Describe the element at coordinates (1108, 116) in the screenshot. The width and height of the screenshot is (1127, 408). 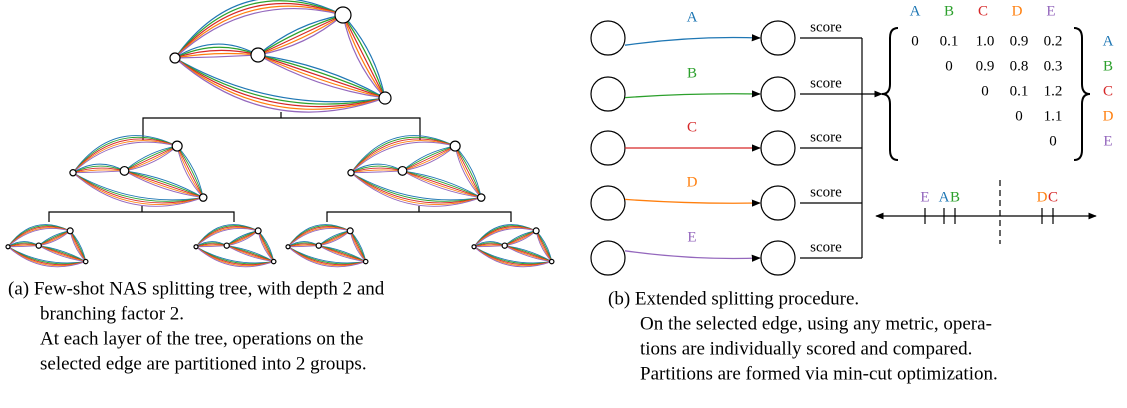
I see `matrix-row-header: D` at that location.